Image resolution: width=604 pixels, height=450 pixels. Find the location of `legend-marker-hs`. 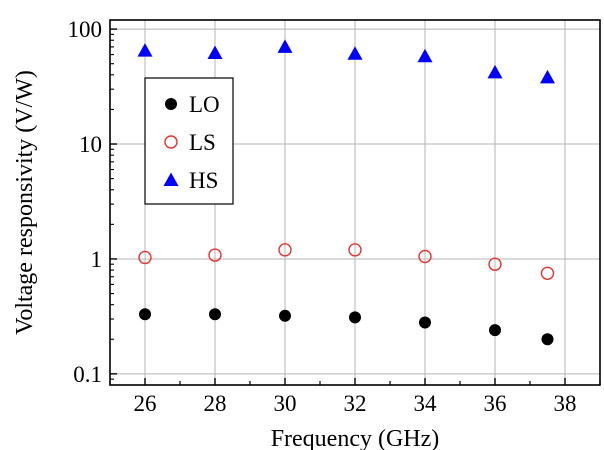

legend-marker-hs is located at coordinates (171, 179).